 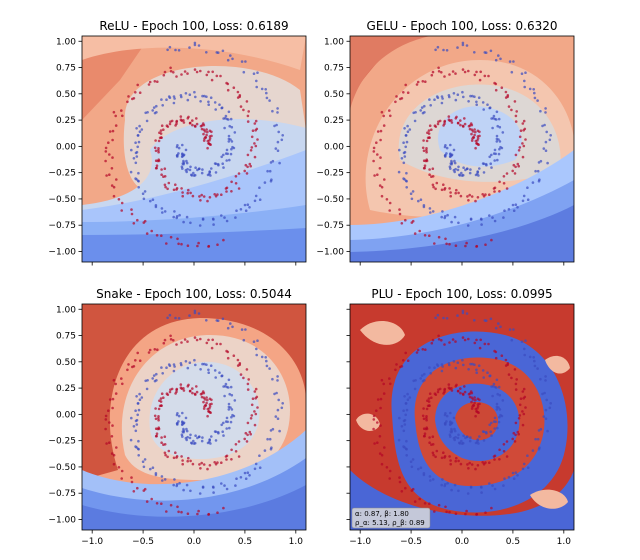 What do you see at coordinates (462, 144) in the screenshot?
I see `scatter-points` at bounding box center [462, 144].